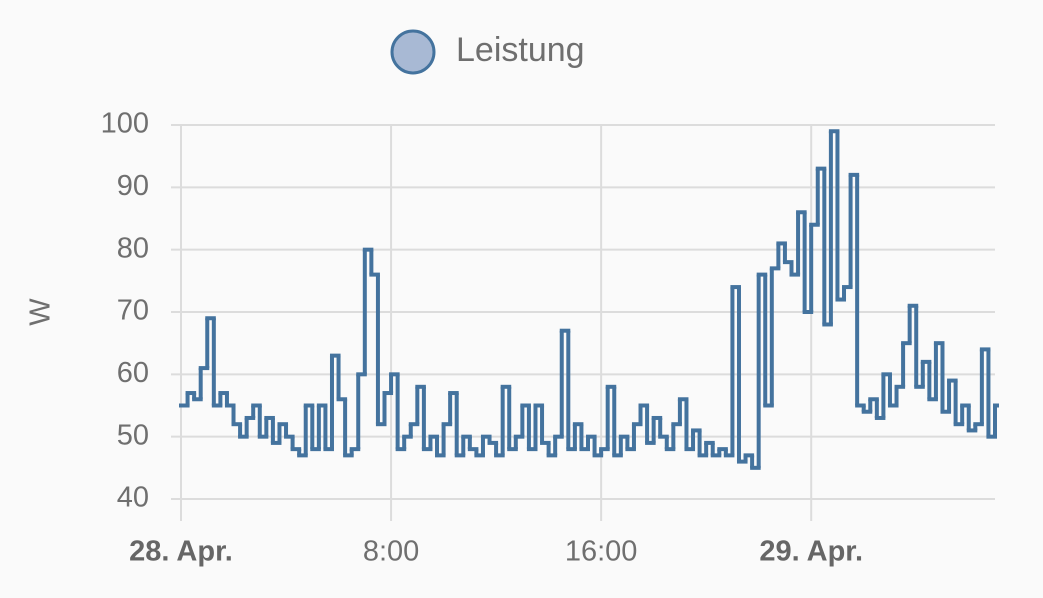 The image size is (1043, 598). Describe the element at coordinates (133, 248) in the screenshot. I see `y-tick-label: 80` at that location.